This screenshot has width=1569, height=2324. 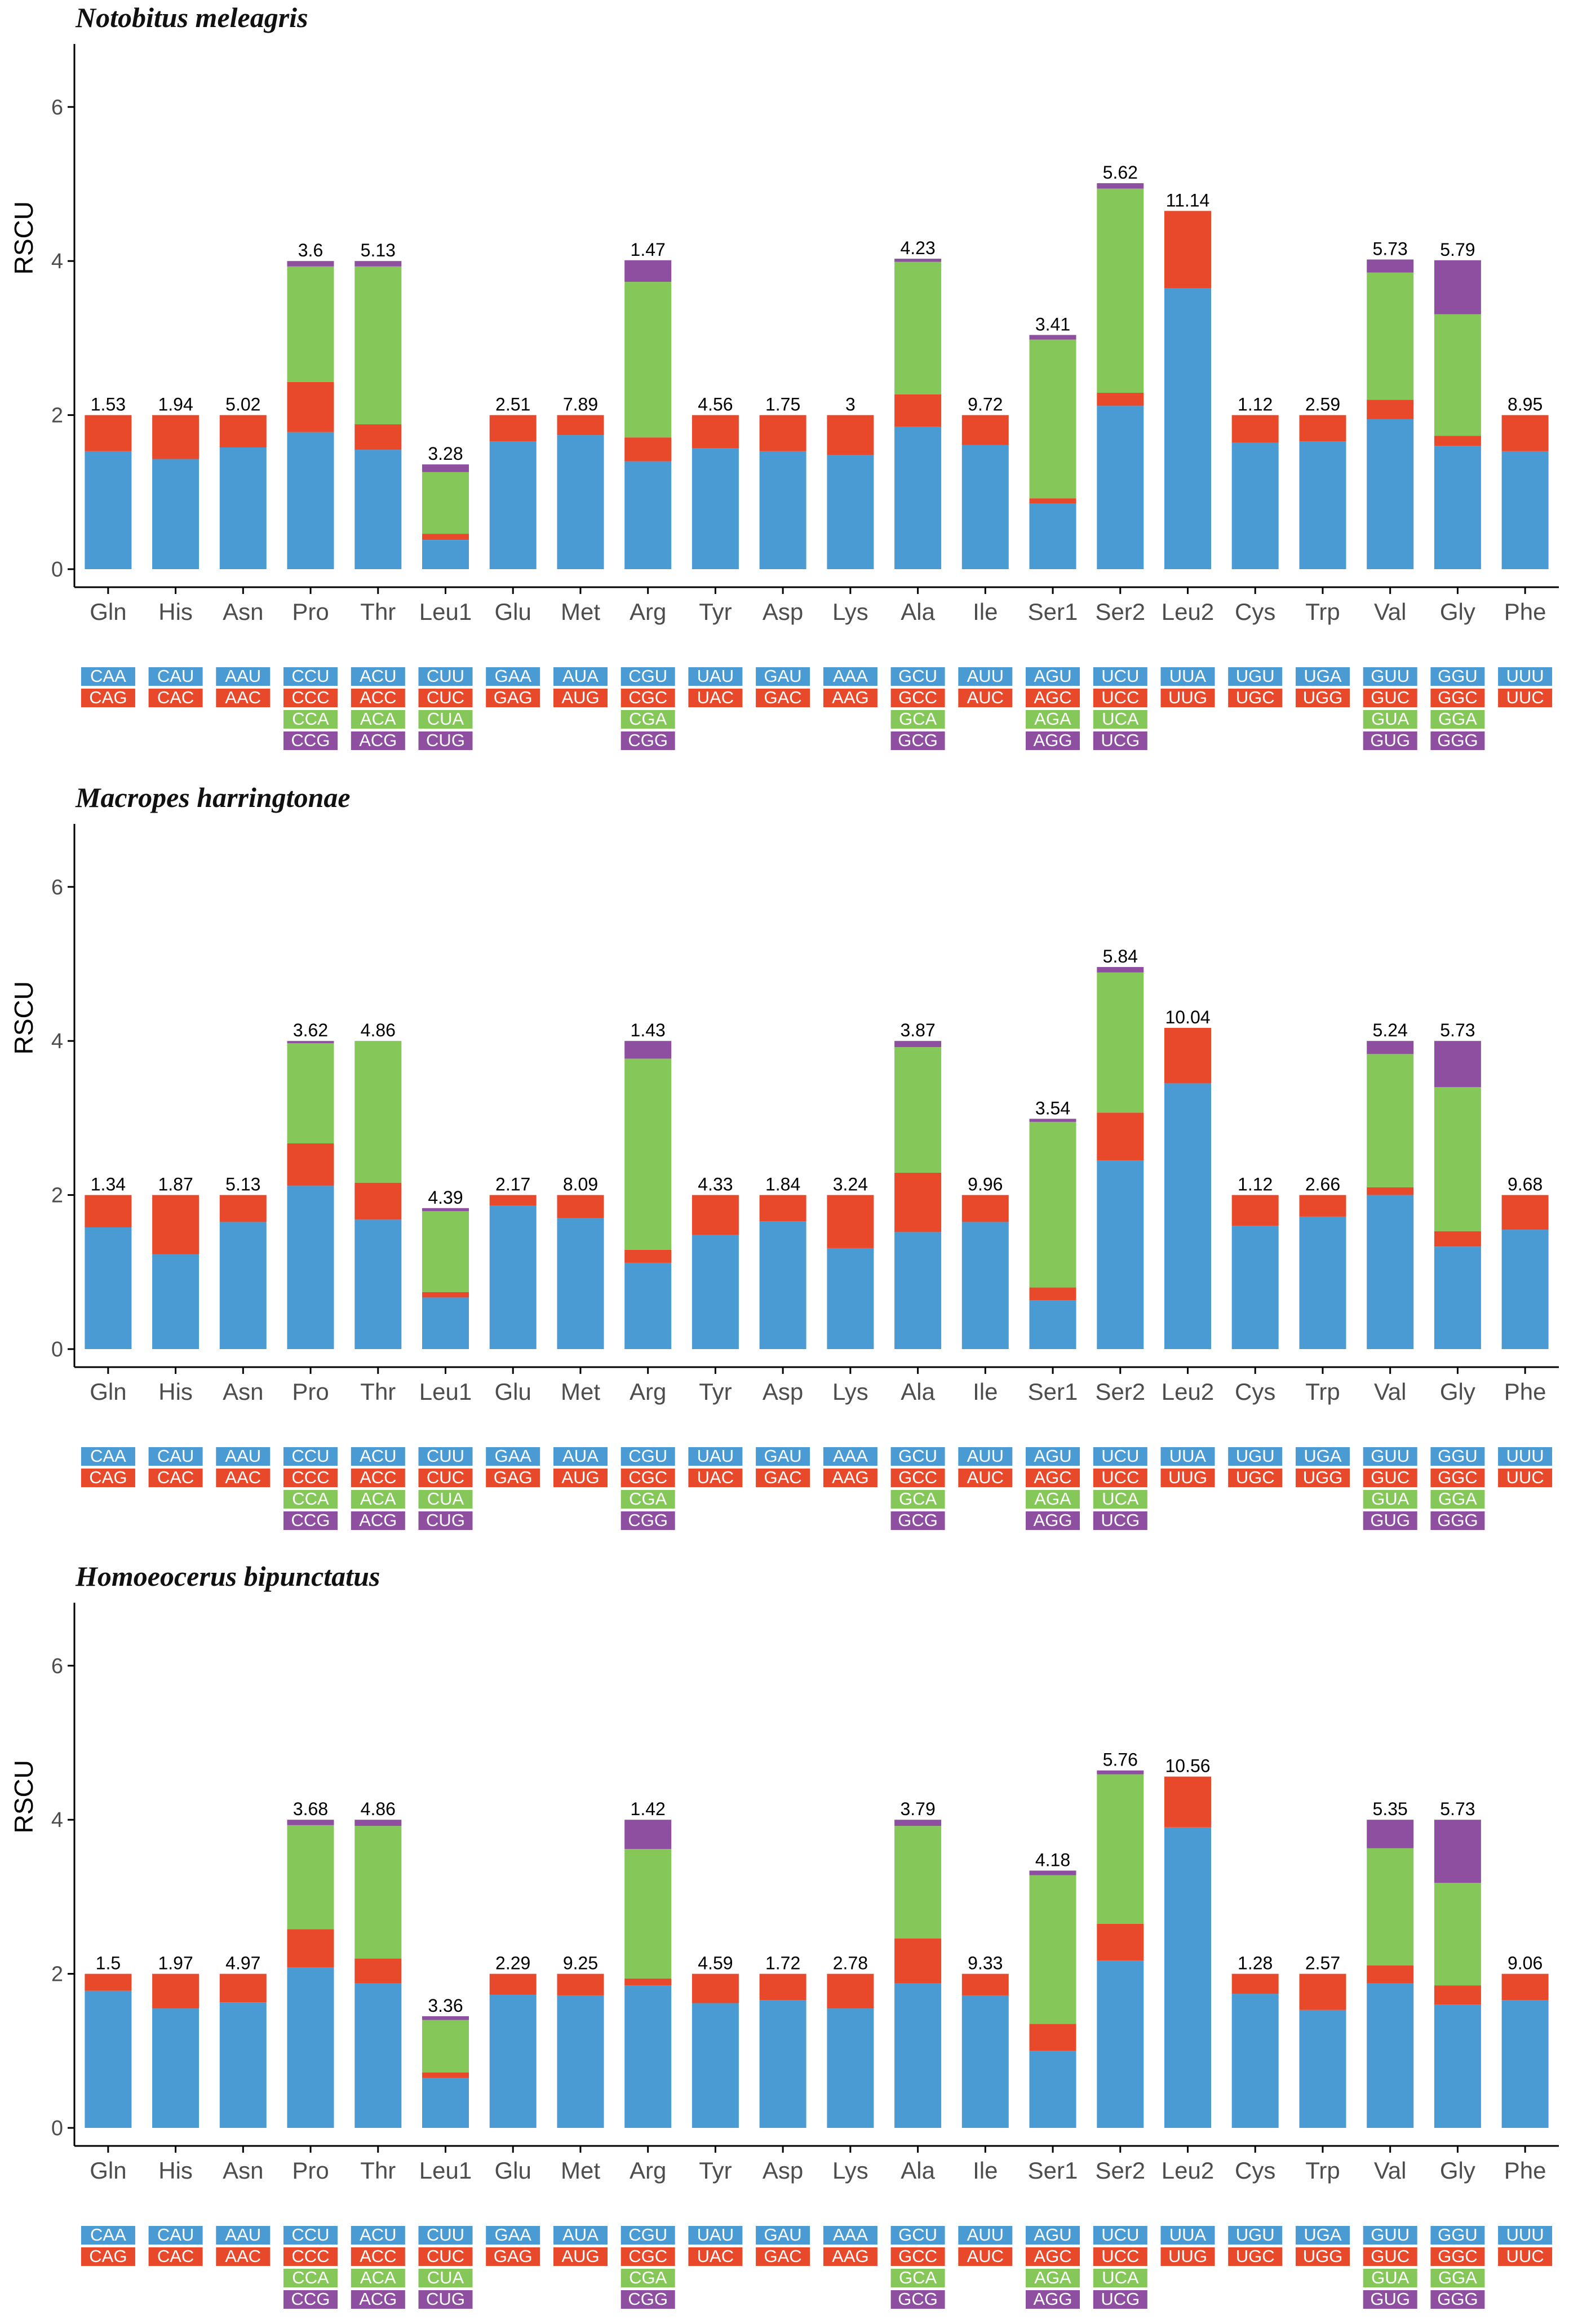 I want to click on value-label: 1.53, so click(x=108, y=404).